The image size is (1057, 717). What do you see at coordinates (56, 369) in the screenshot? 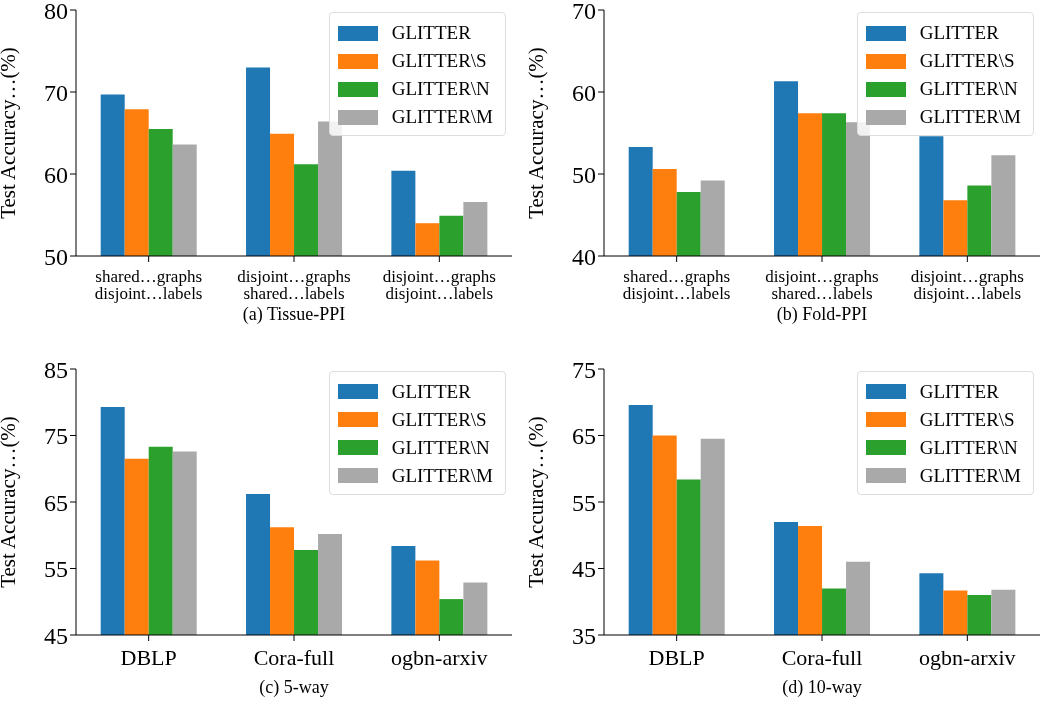
I see `y-tick-label: 85` at bounding box center [56, 369].